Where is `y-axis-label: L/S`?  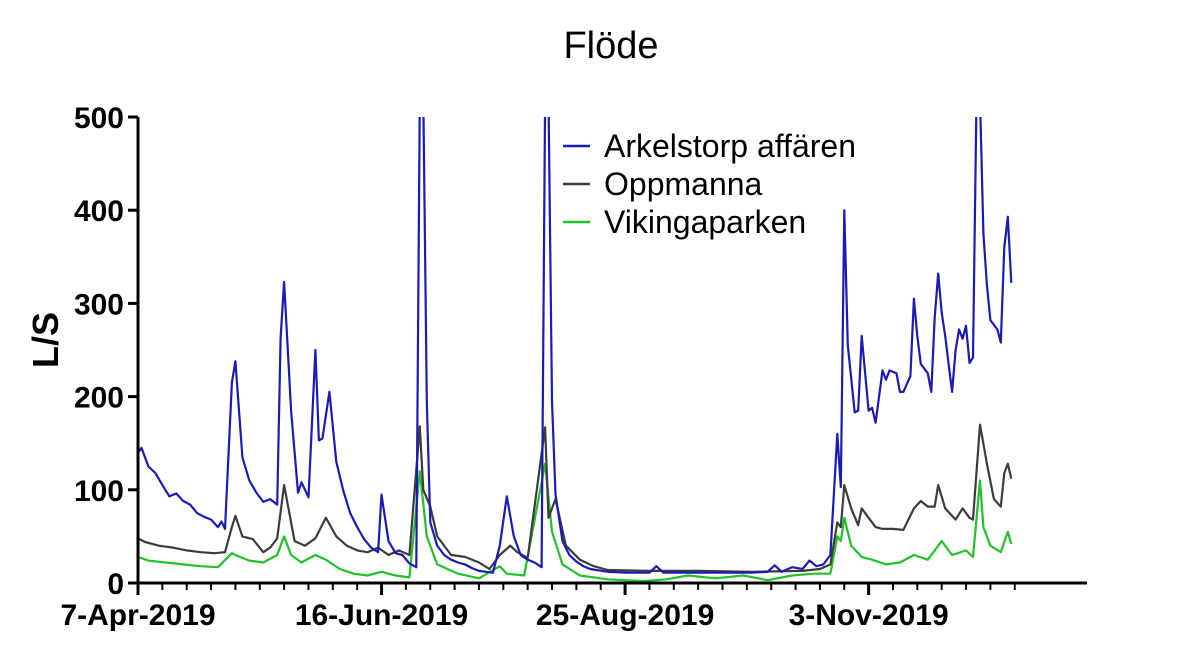
y-axis-label: L/S is located at coordinates (45, 340).